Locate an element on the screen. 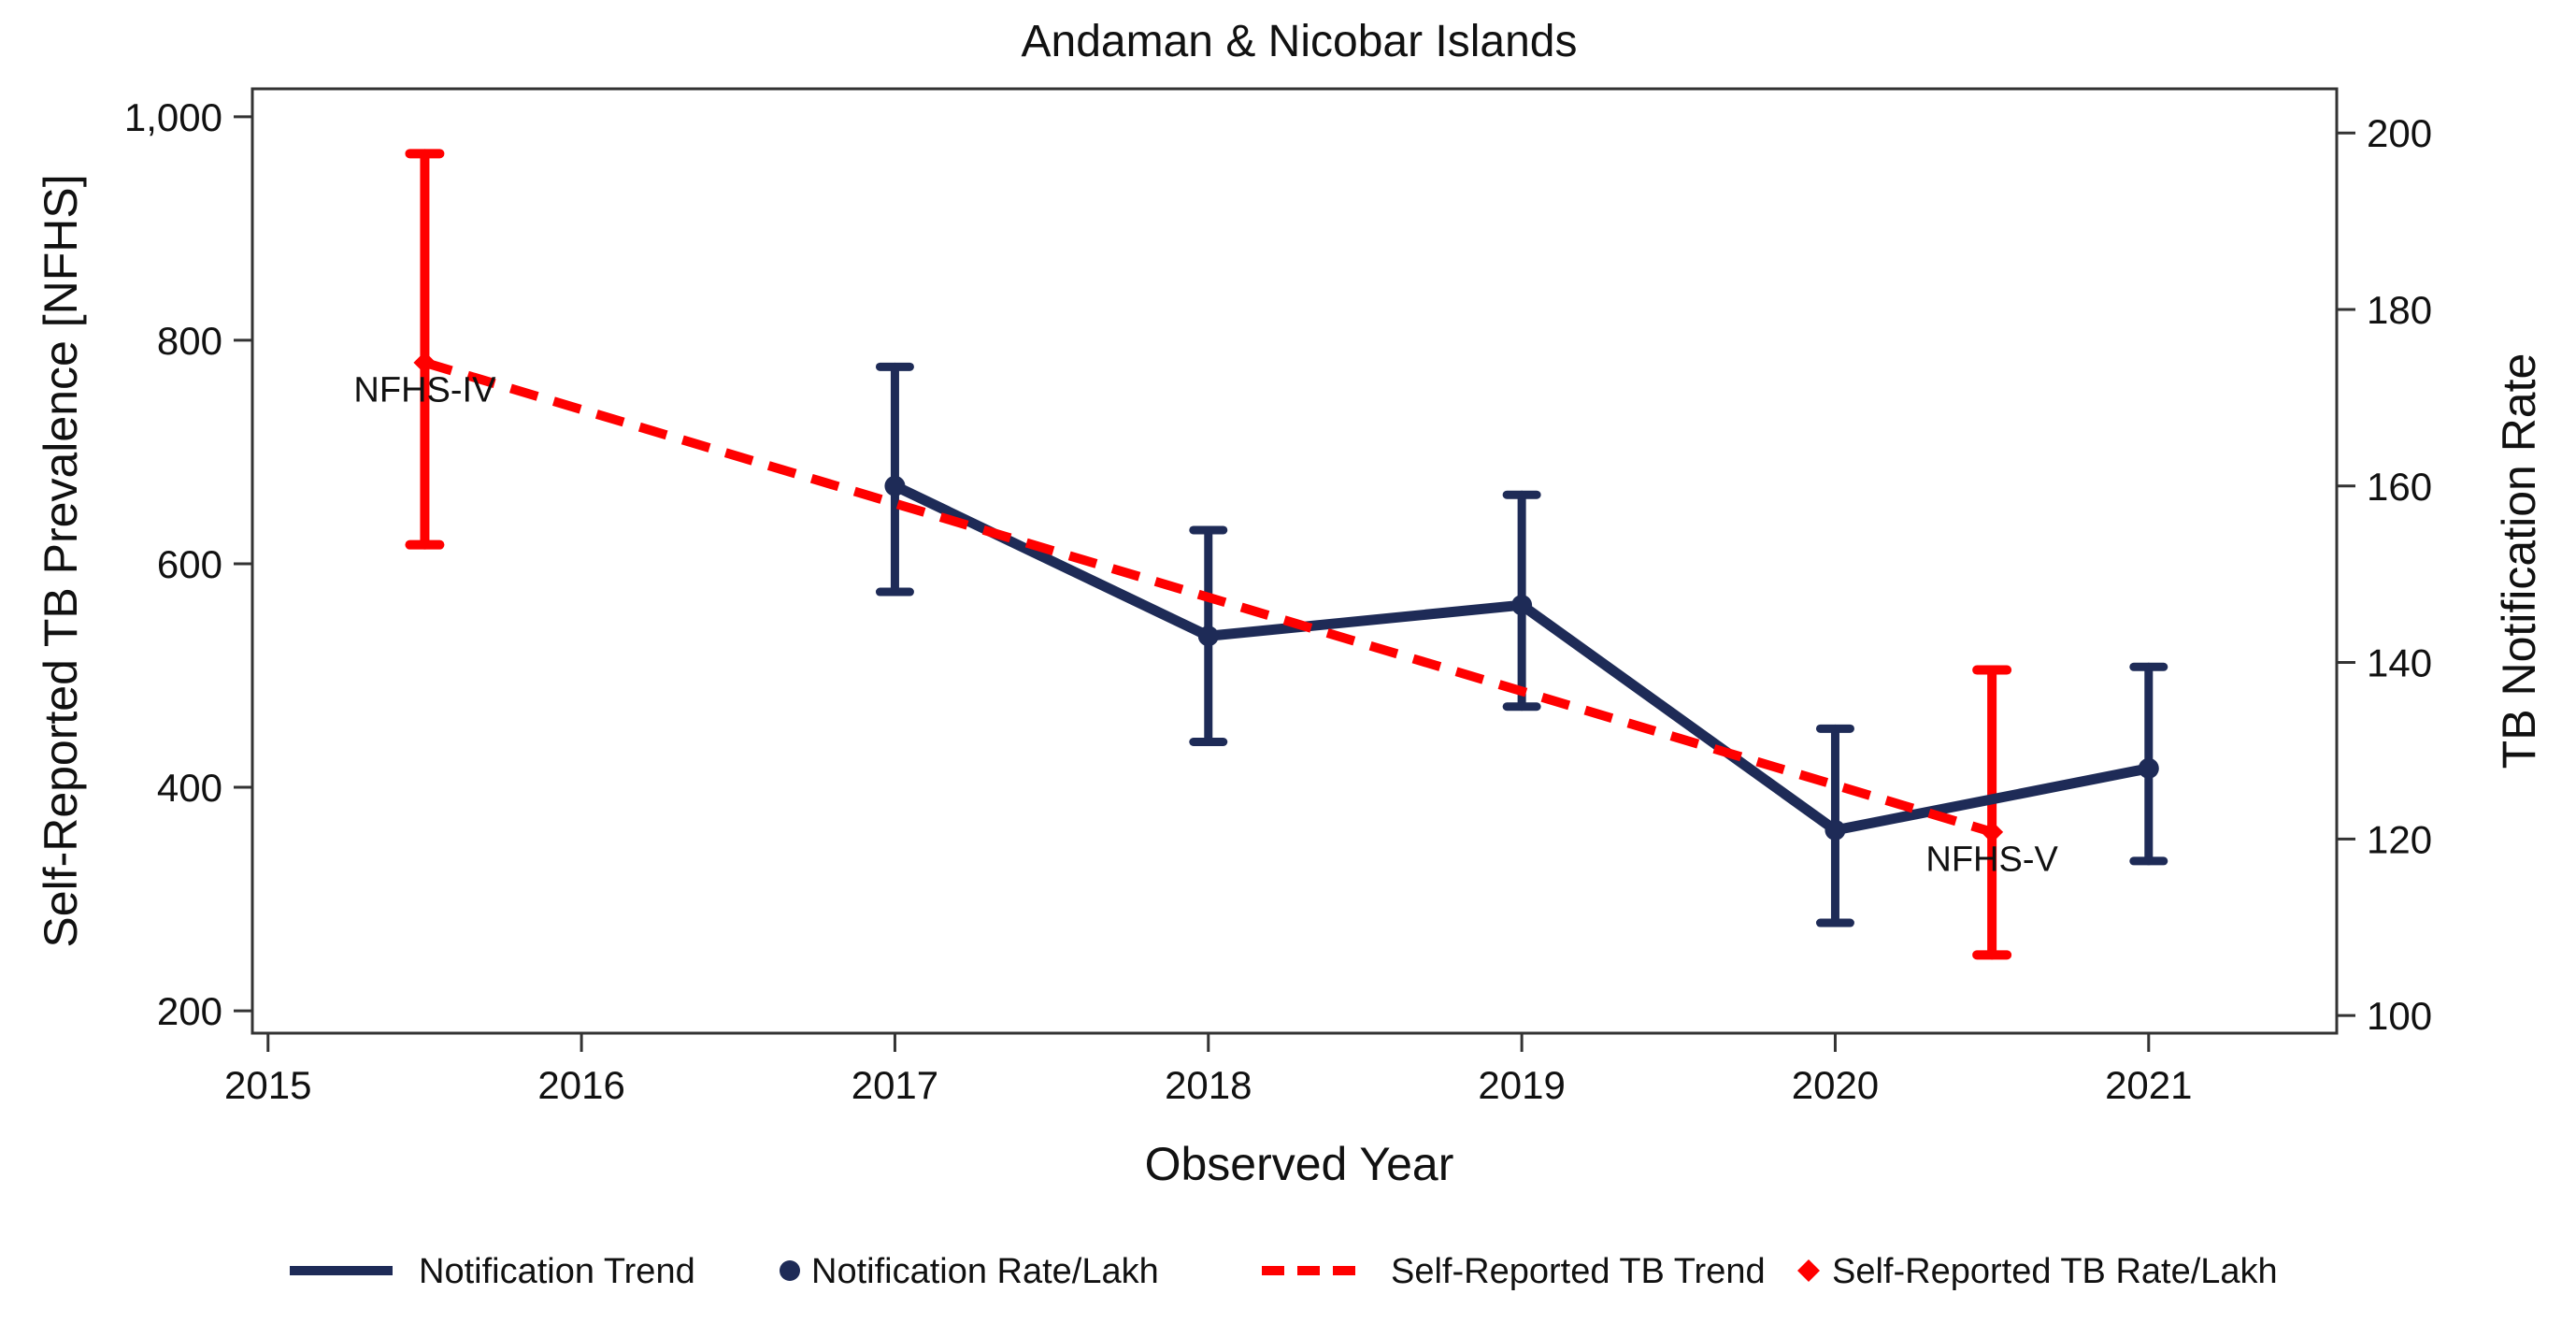 The width and height of the screenshot is (2576, 1323). y-left-tick-label: 200 is located at coordinates (189, 1011).